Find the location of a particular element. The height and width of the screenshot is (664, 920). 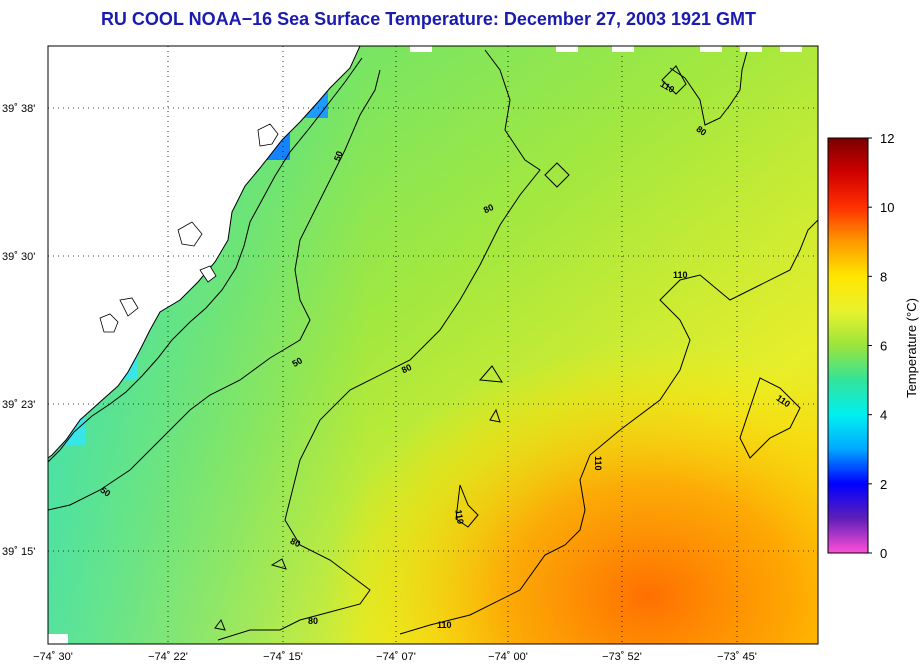

colorbar-tick-label: 12 is located at coordinates (887, 138).